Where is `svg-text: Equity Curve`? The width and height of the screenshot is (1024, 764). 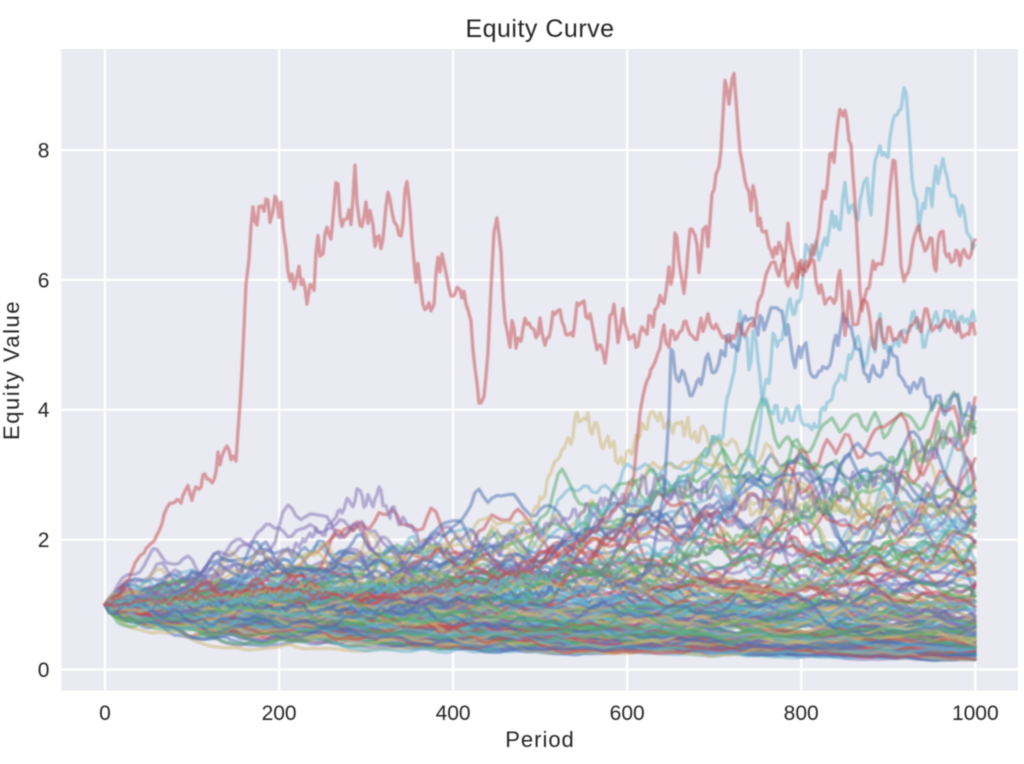
svg-text: Equity Curve is located at coordinates (539, 29).